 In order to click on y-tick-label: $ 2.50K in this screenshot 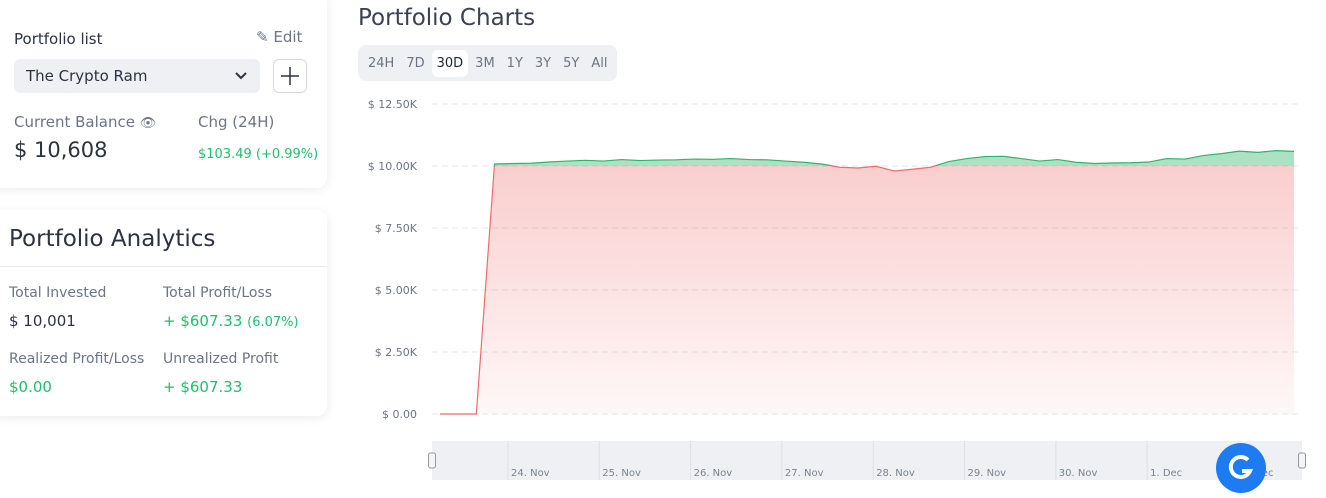, I will do `click(396, 352)`.